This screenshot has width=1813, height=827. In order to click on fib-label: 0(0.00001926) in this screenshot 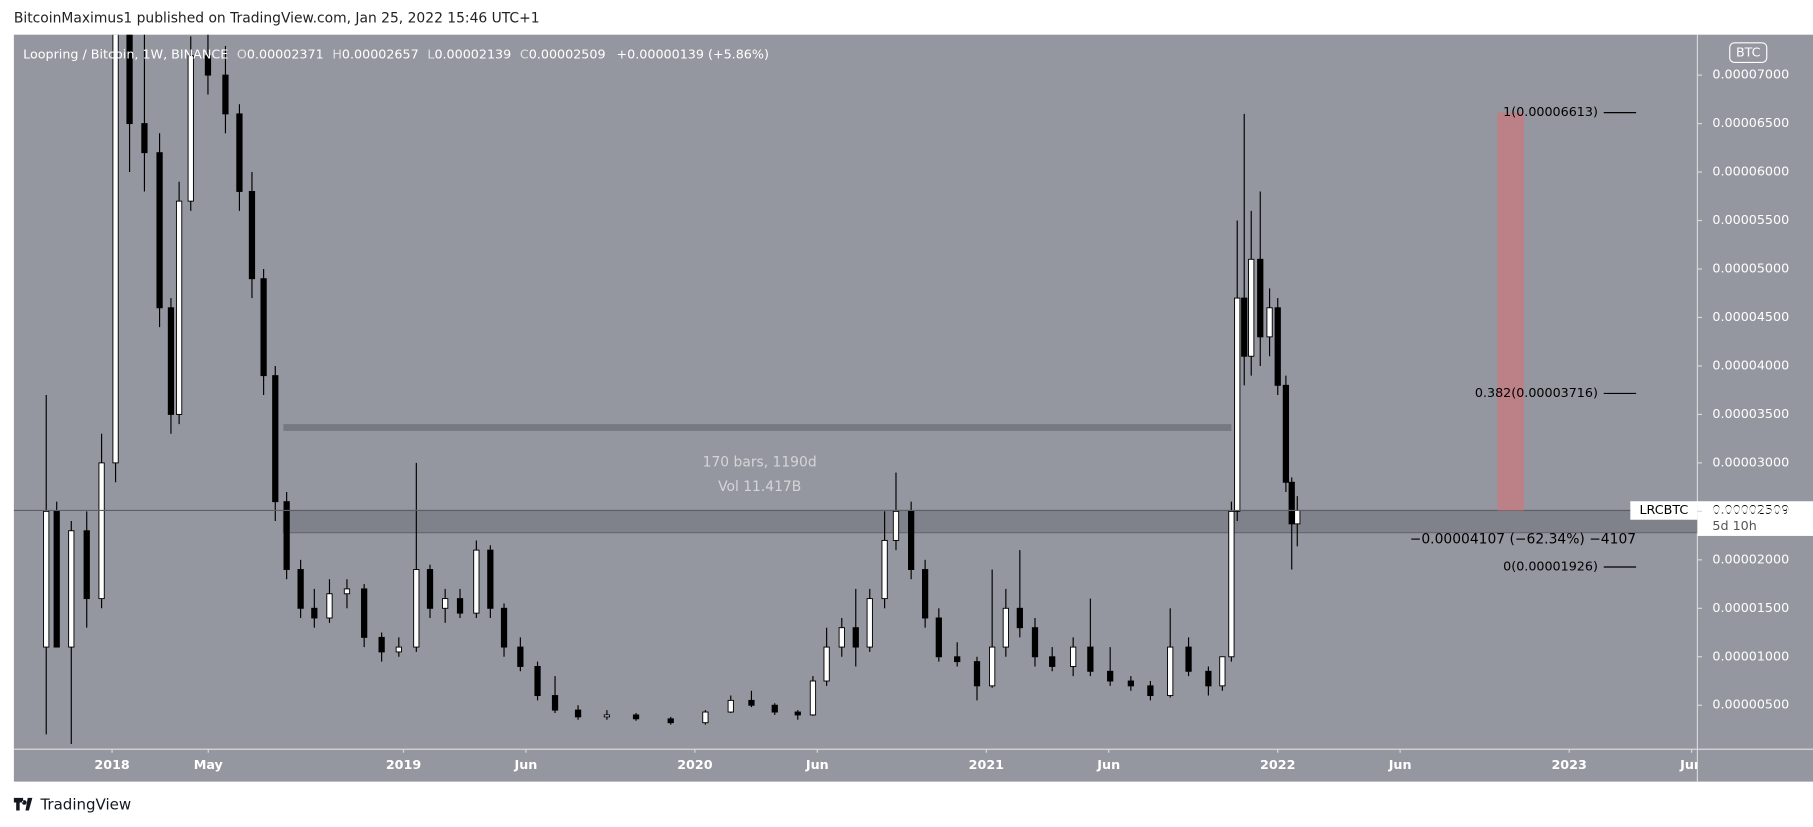, I will do `click(1550, 566)`.